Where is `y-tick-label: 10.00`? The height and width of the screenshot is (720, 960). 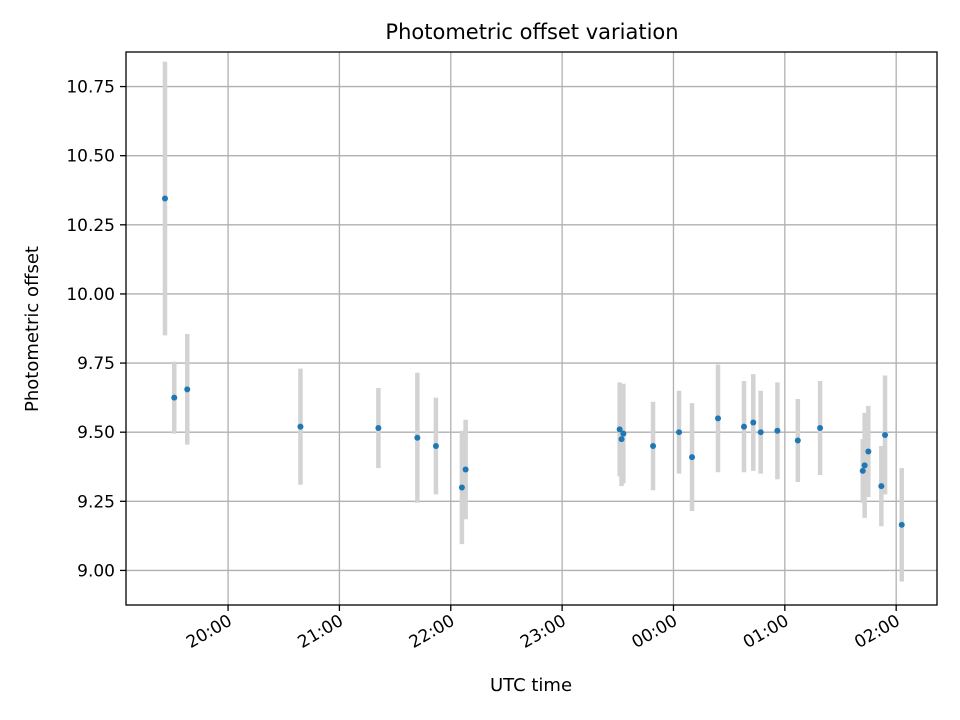
y-tick-label: 10.00 is located at coordinates (90, 295).